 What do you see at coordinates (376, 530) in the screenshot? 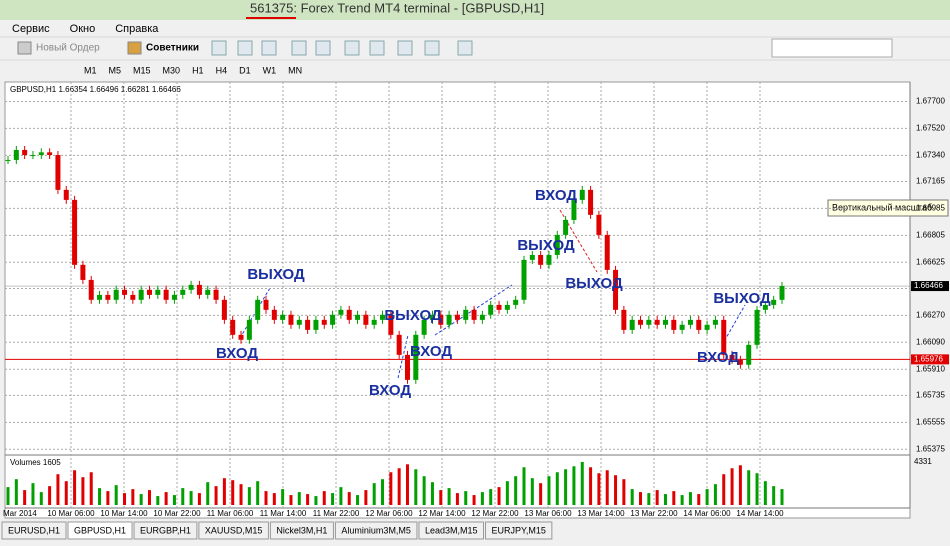
I see `tab: Aluminium3M,M5` at bounding box center [376, 530].